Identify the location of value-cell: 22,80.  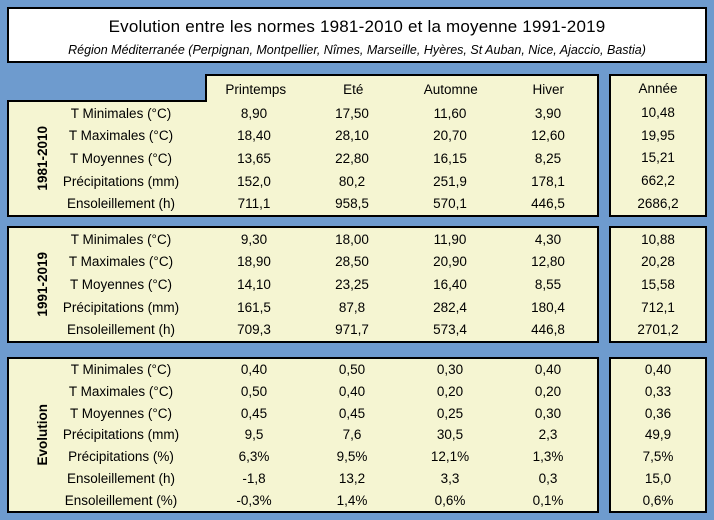
(352, 158).